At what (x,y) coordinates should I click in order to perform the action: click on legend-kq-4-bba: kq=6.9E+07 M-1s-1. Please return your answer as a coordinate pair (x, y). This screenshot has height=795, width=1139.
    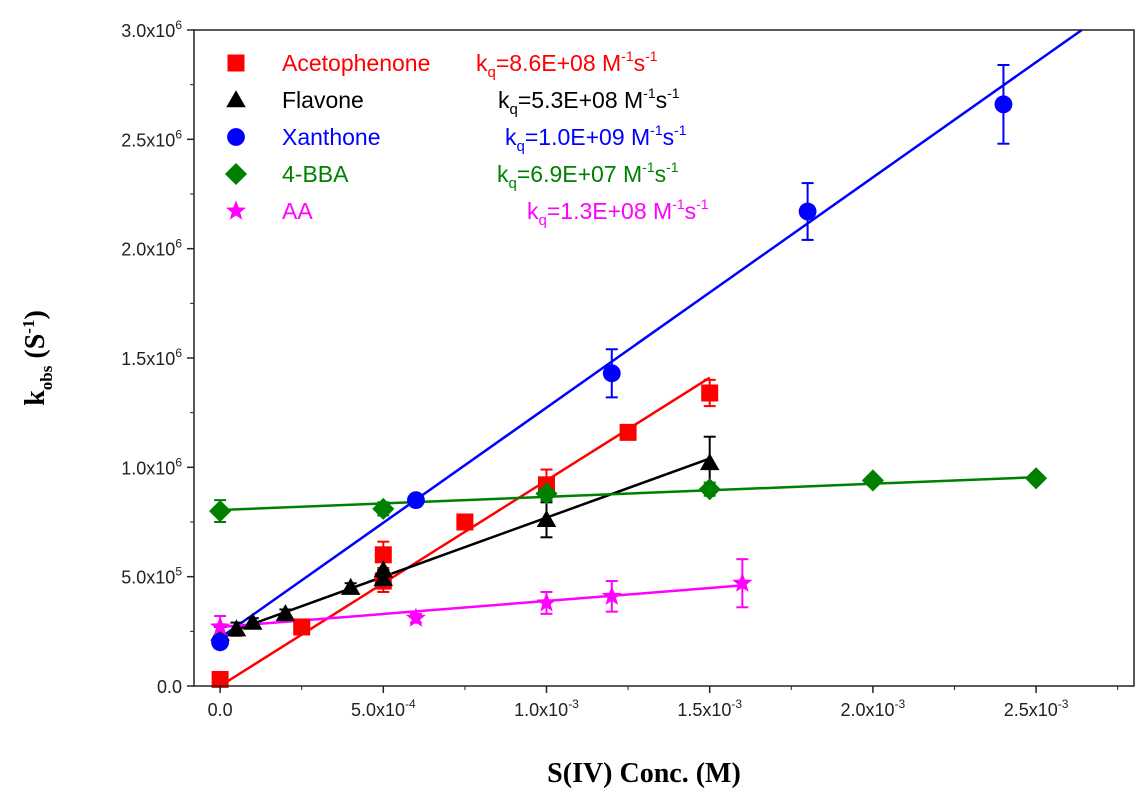
    Looking at the image, I should click on (588, 175).